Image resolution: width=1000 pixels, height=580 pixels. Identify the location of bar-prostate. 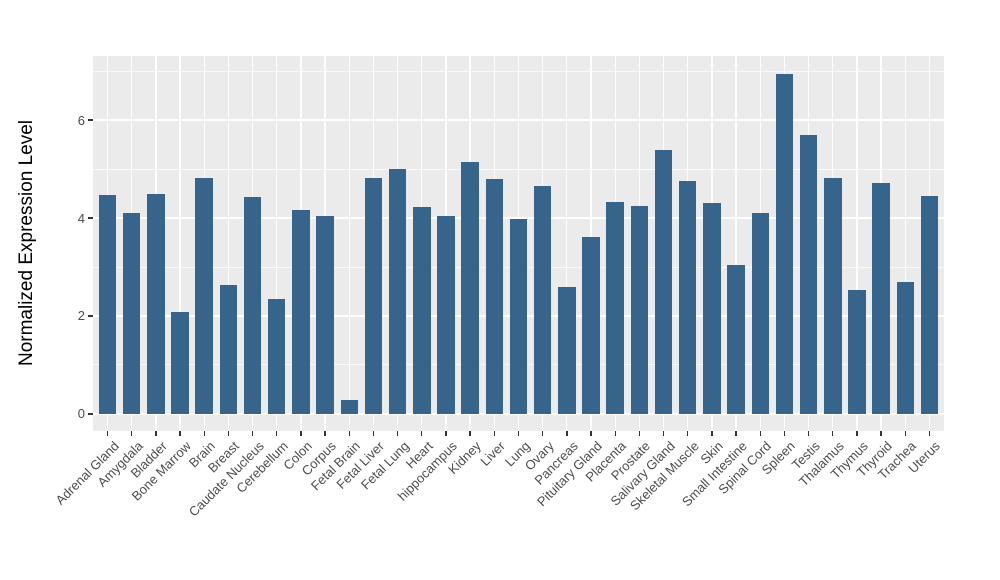
(639, 310).